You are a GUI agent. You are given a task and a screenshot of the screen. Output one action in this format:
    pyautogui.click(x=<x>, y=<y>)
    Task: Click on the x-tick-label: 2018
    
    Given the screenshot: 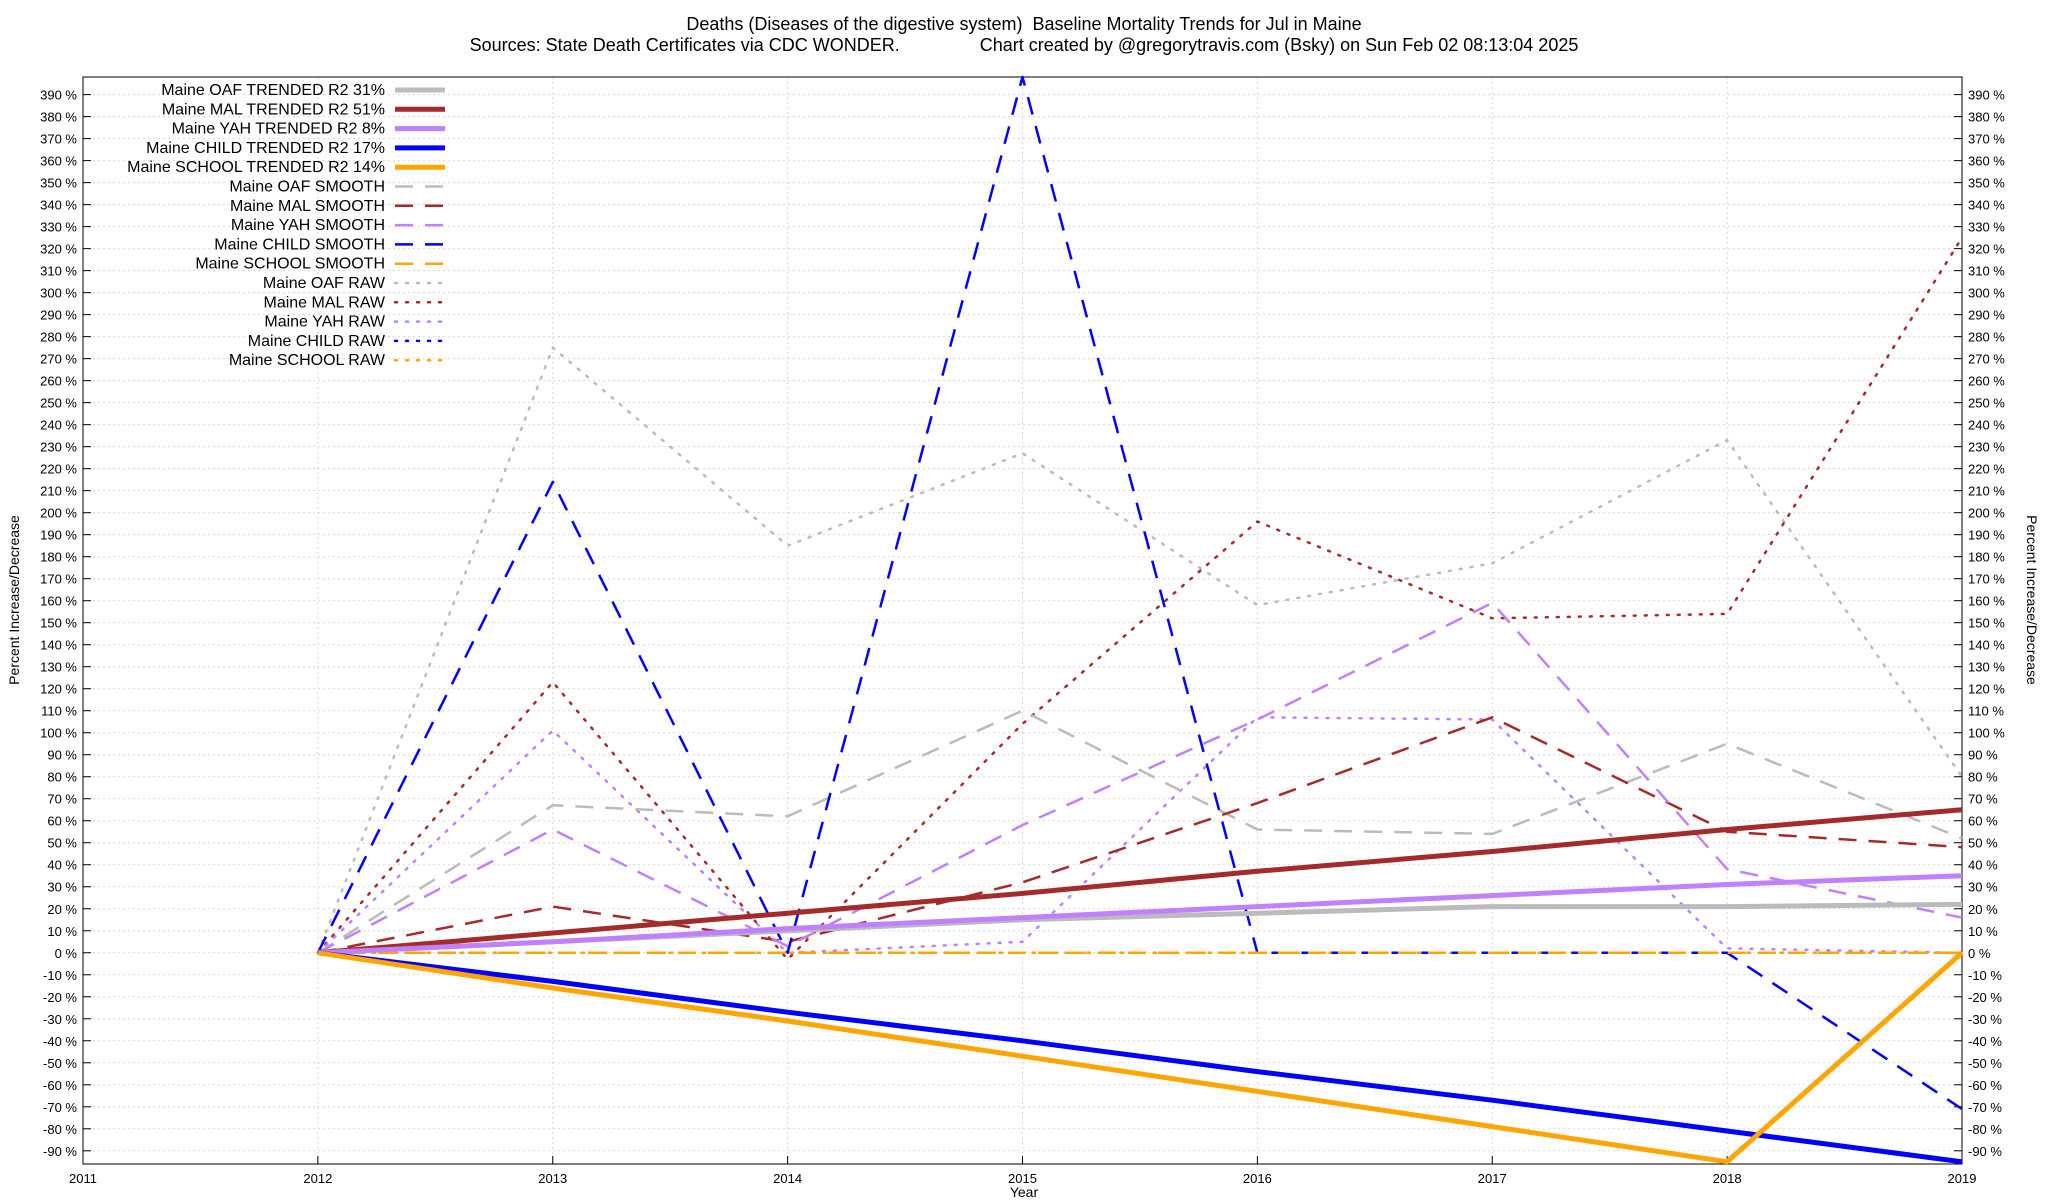 What is the action you would take?
    pyautogui.click(x=1727, y=1178)
    